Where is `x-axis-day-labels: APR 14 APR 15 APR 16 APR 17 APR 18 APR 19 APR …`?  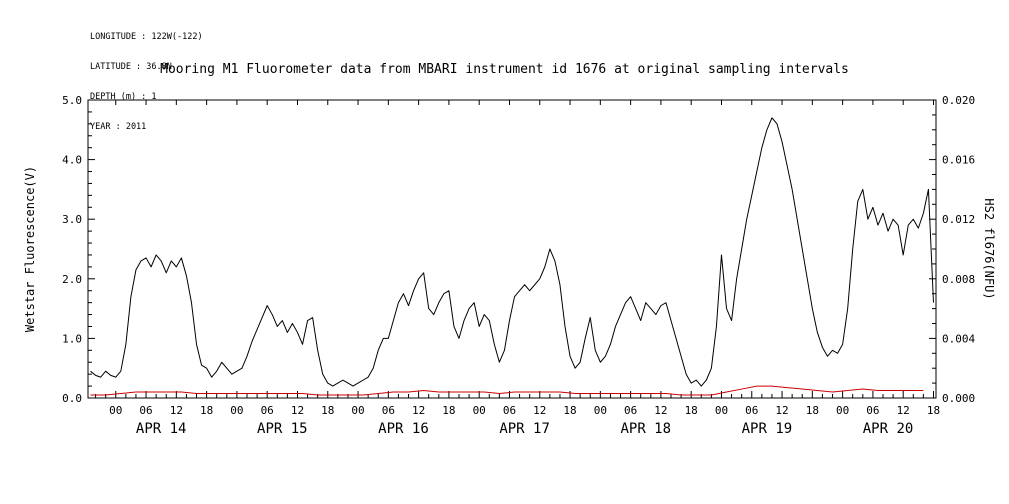
x-axis-day-labels: APR 14 APR 15 APR 16 APR 17 APR 18 APR 19 APR … is located at coordinates (524, 429).